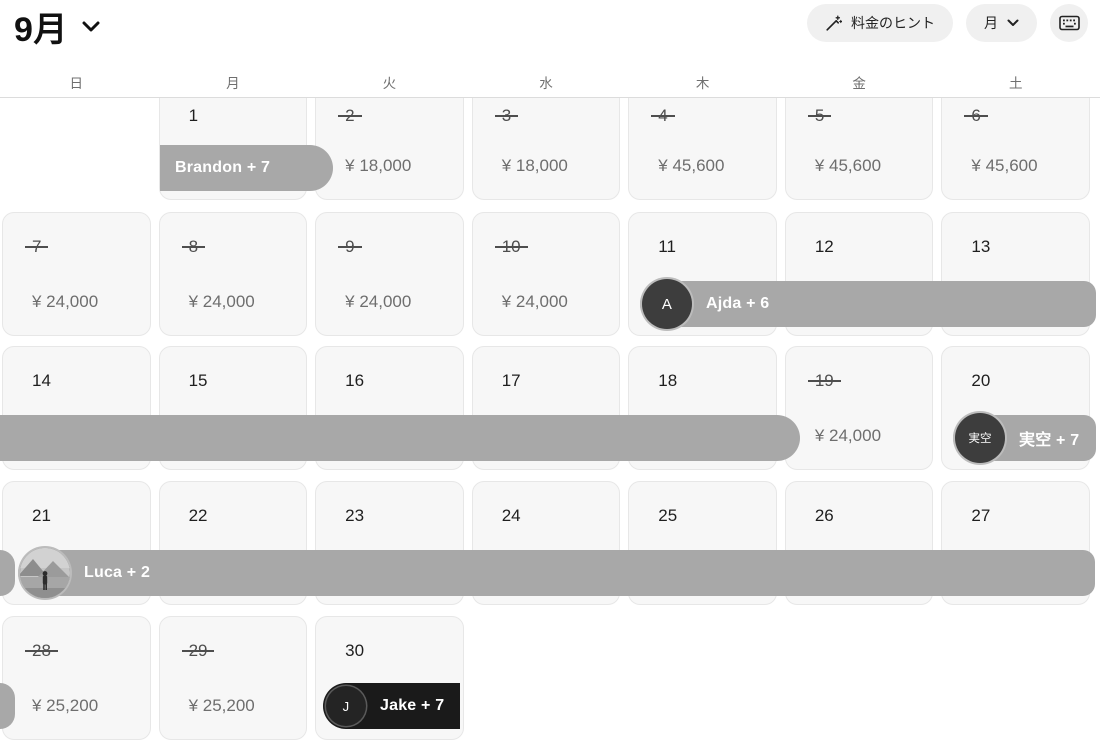 Image resolution: width=1100 pixels, height=747 pixels. I want to click on pricing-tips-button: 料金のヒント, so click(880, 23).